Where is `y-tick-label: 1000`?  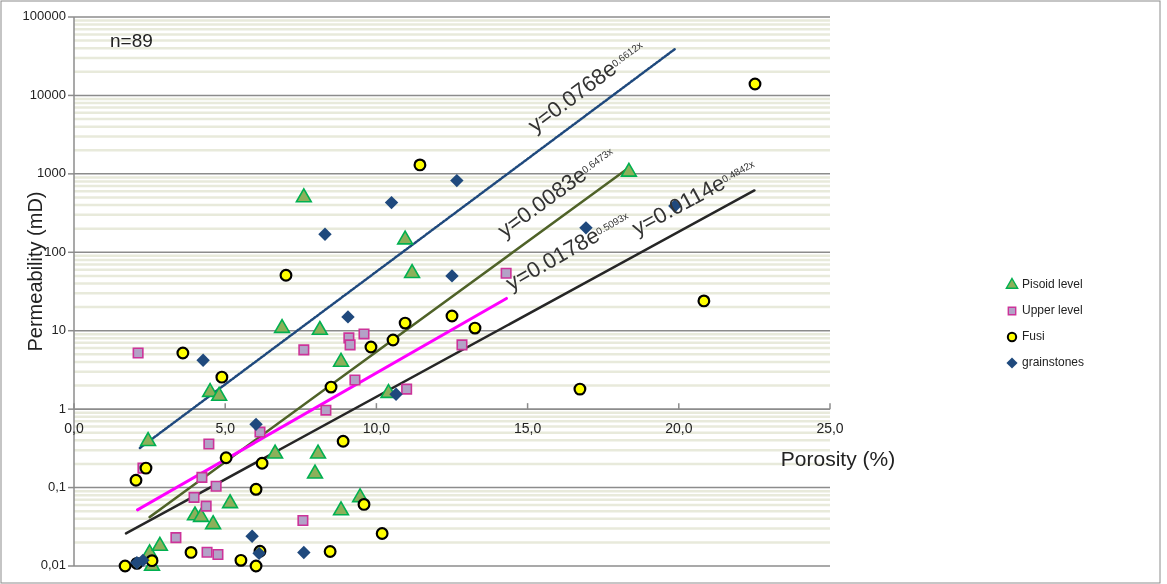 y-tick-label: 1000 is located at coordinates (51, 173).